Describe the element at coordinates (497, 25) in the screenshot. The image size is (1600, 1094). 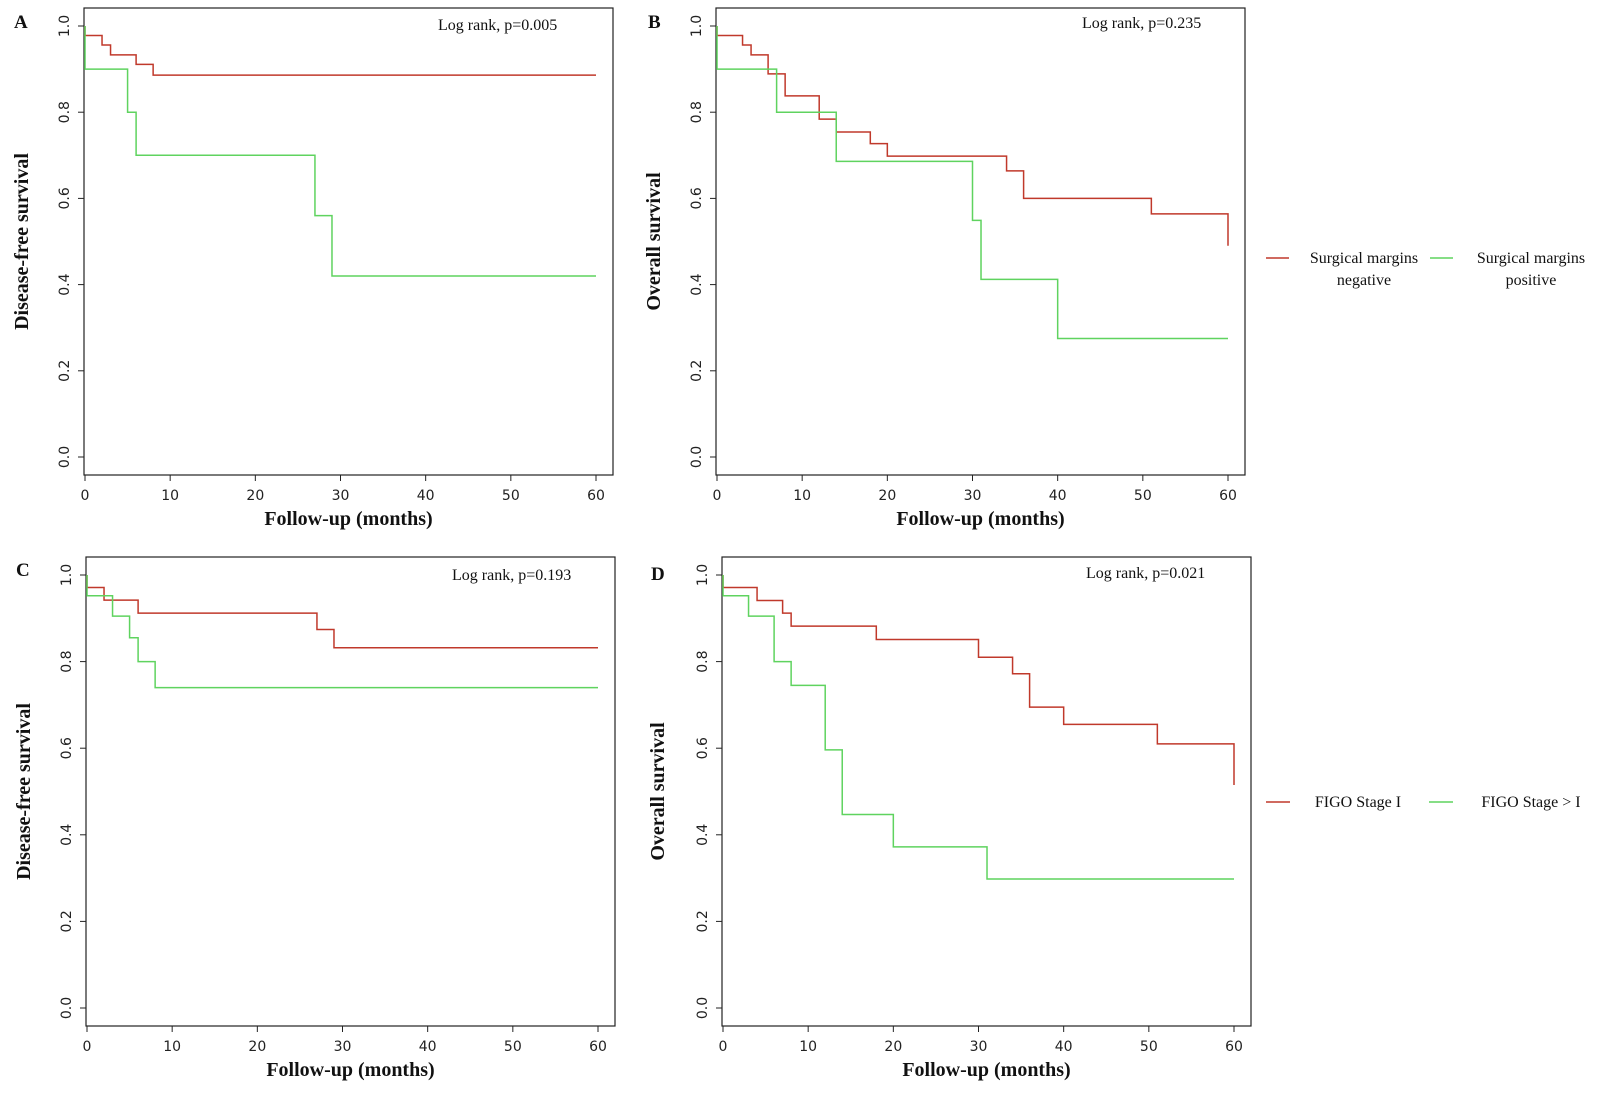
I see `log-rank-annotation: Log rank, p=0.005` at that location.